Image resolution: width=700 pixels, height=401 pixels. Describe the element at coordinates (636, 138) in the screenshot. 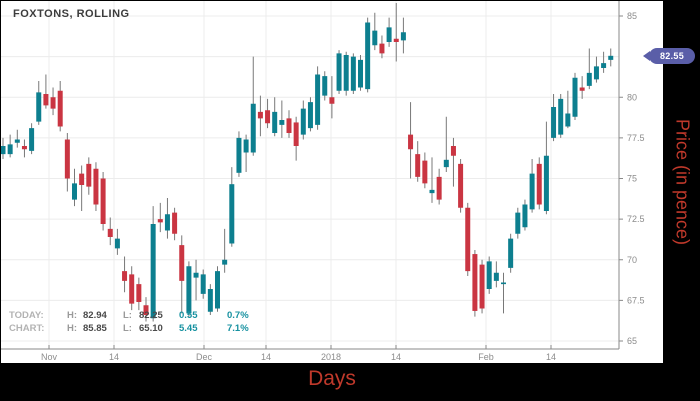

I see `svg-text: 77.5` at that location.